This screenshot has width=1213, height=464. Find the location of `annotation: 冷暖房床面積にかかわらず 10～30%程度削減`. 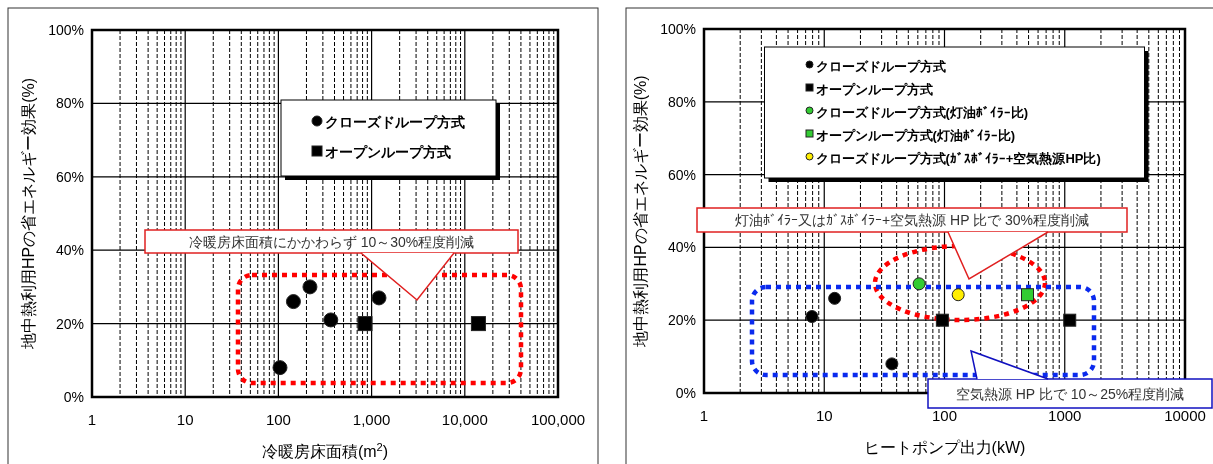

annotation: 冷暖房床面積にかかわらず 10～30%程度削減 is located at coordinates (331, 241).